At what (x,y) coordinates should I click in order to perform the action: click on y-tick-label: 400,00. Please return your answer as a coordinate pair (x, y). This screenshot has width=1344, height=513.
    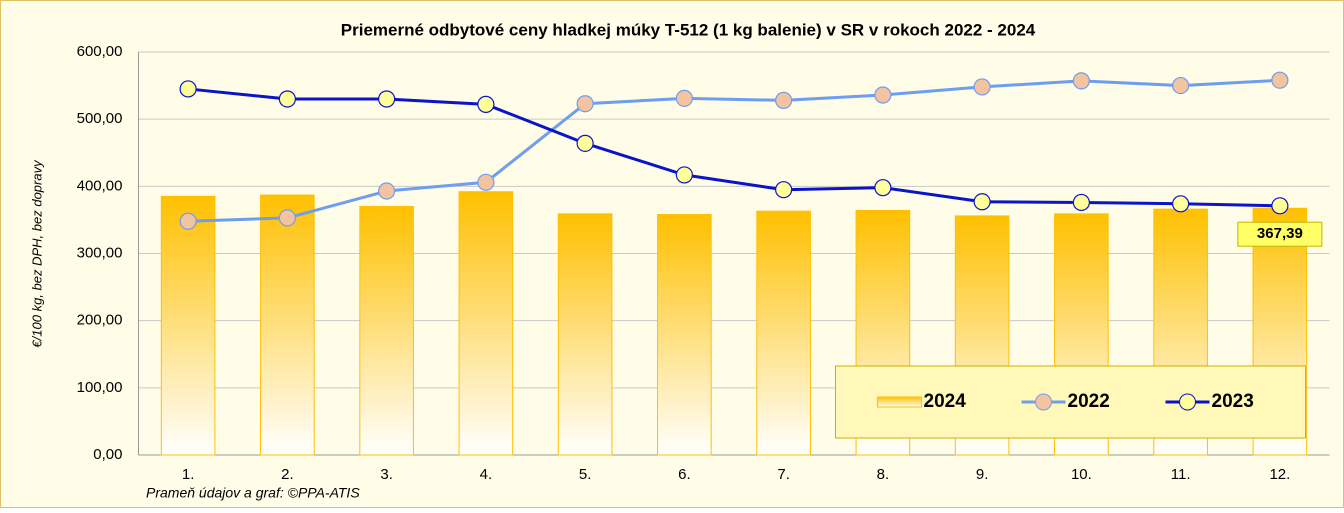
    Looking at the image, I should click on (100, 185).